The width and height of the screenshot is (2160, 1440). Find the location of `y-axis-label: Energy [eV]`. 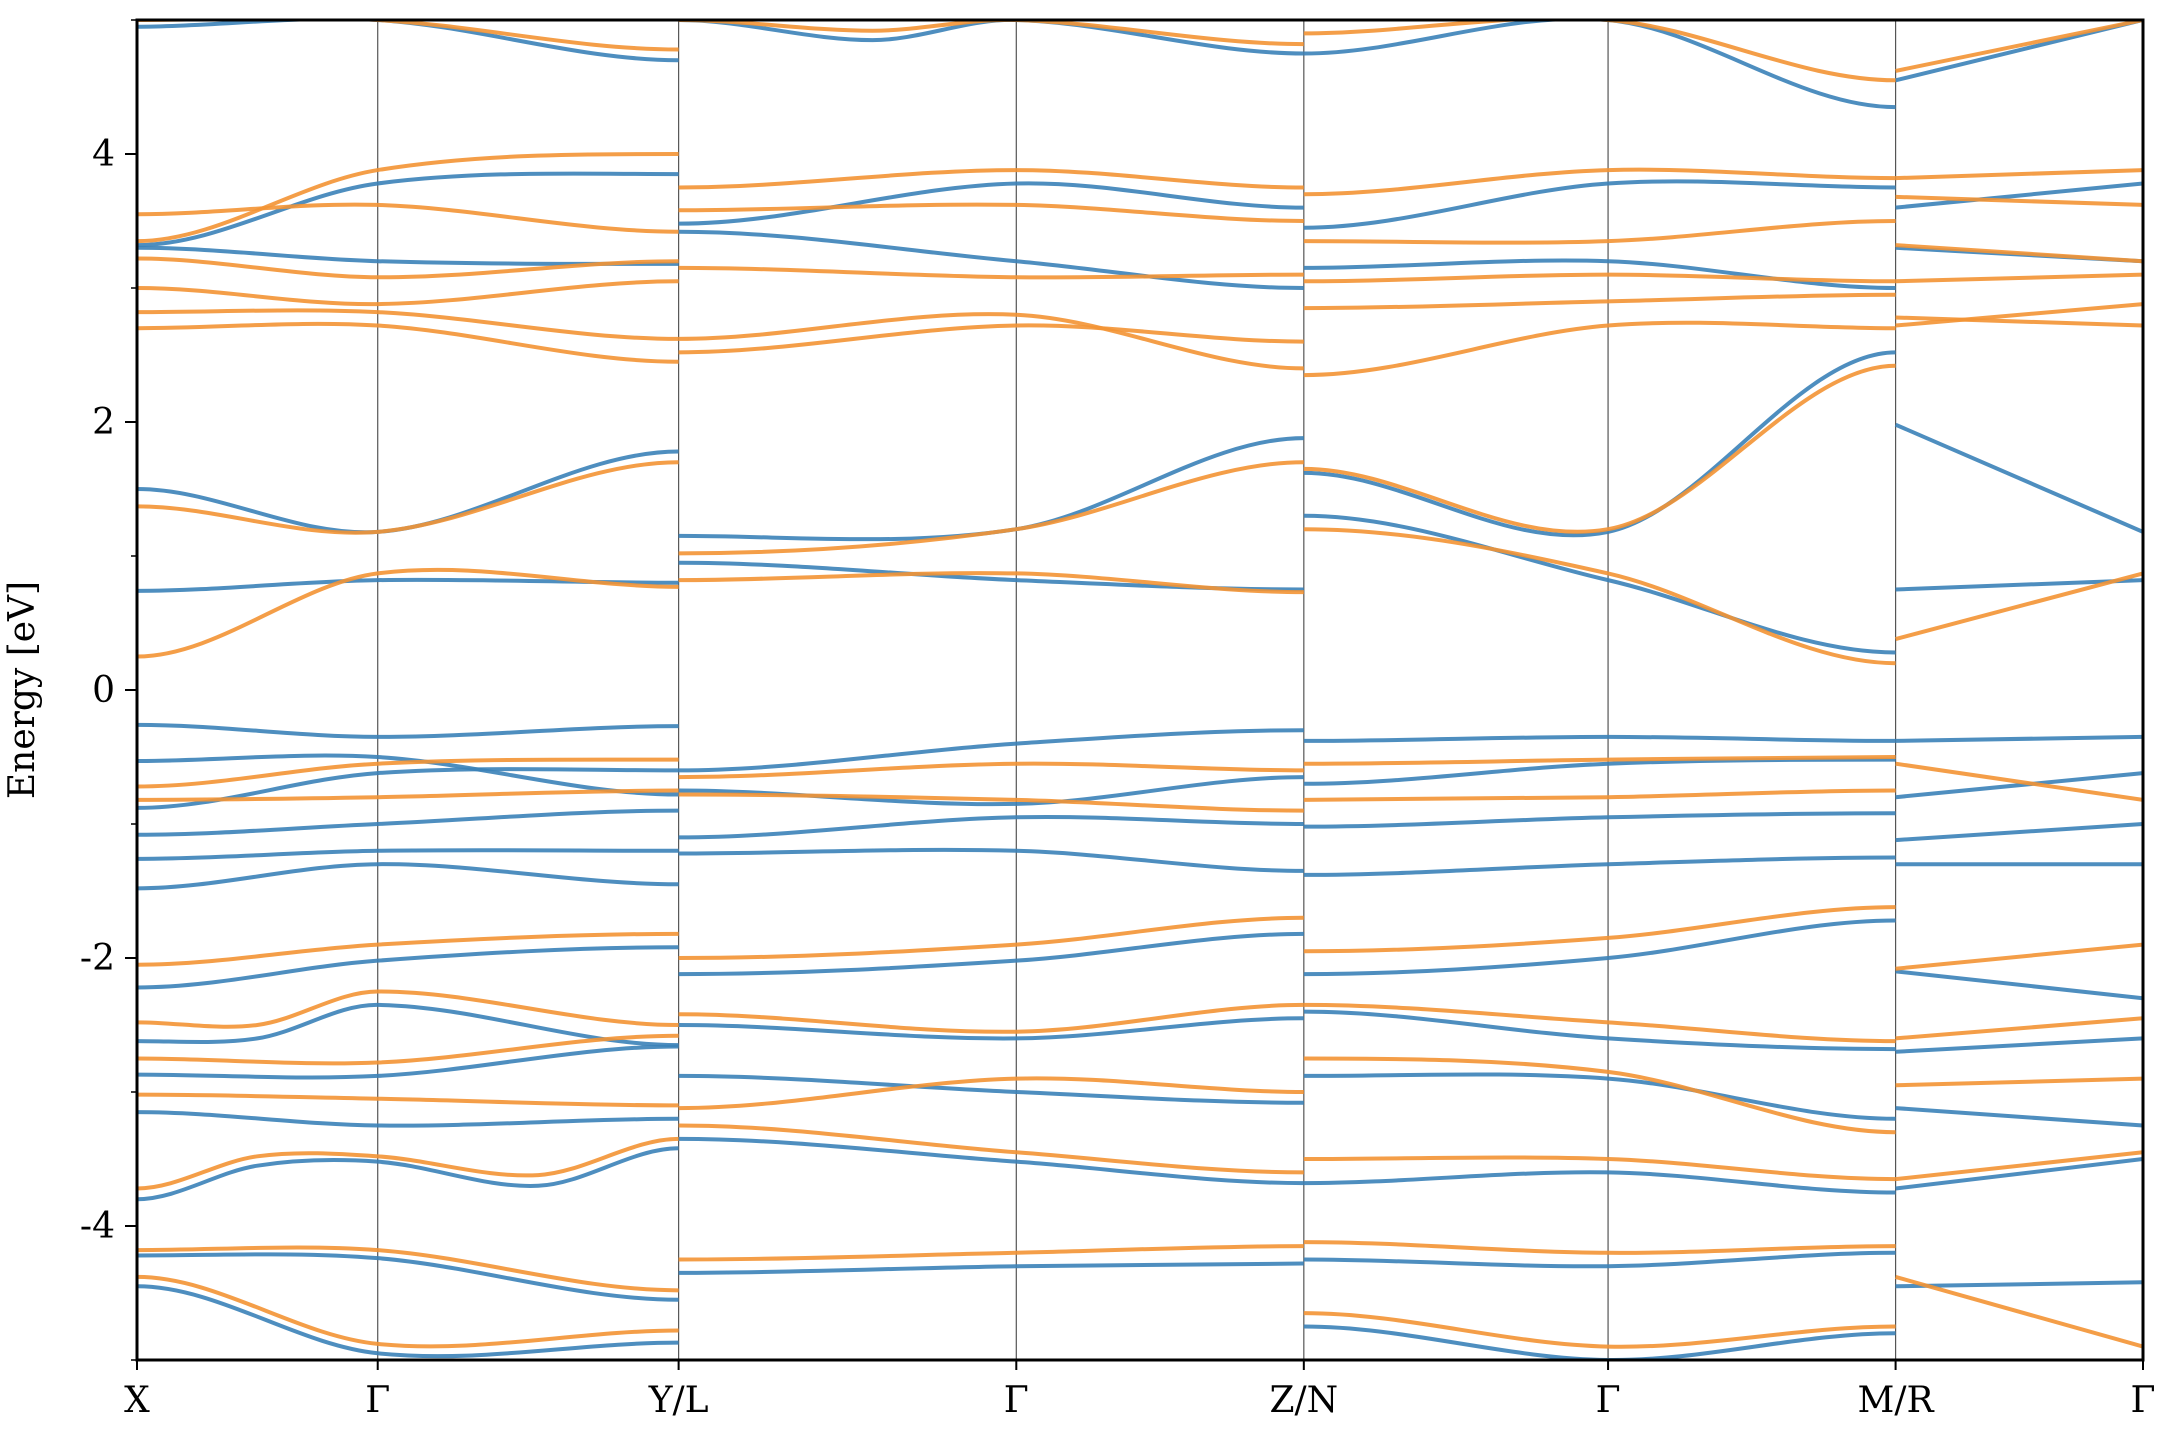

y-axis-label: Energy [eV] is located at coordinates (22, 690).